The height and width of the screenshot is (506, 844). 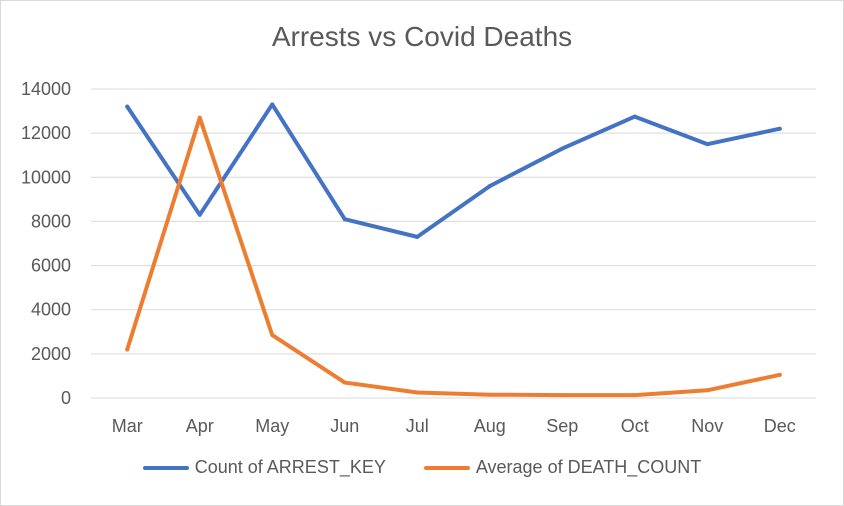 What do you see at coordinates (422, 36) in the screenshot?
I see `chart-title: Arrests vs Covid Deaths` at bounding box center [422, 36].